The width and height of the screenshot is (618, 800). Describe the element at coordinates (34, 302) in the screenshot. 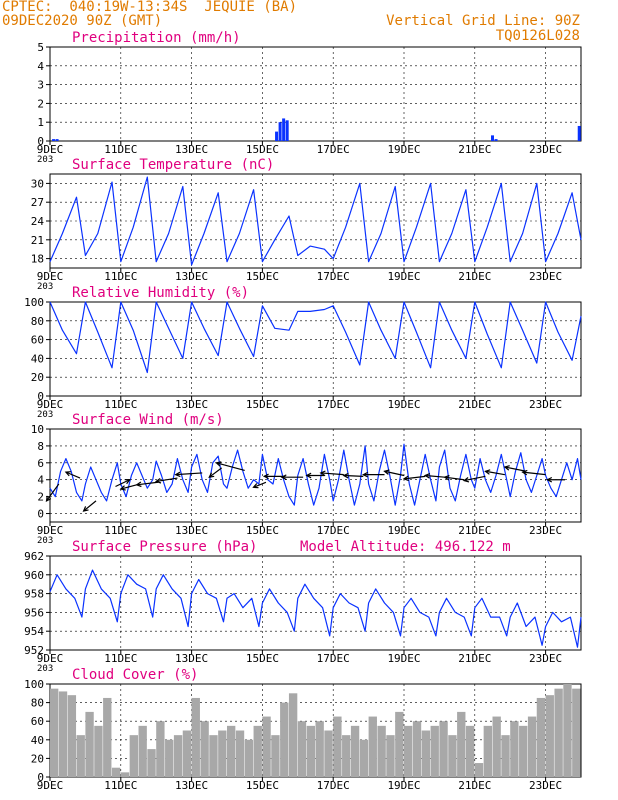

I see `y-tick-label: 100` at that location.